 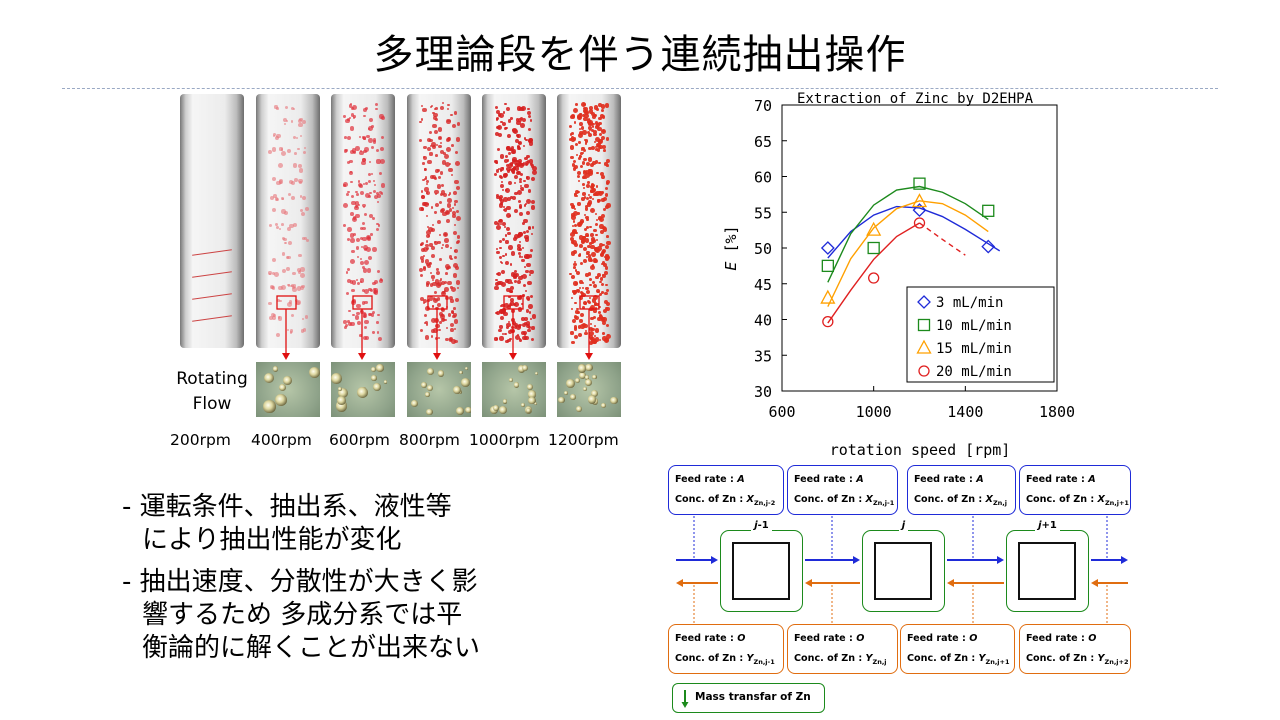 I want to click on fit-line-triangle, so click(x=908, y=253).